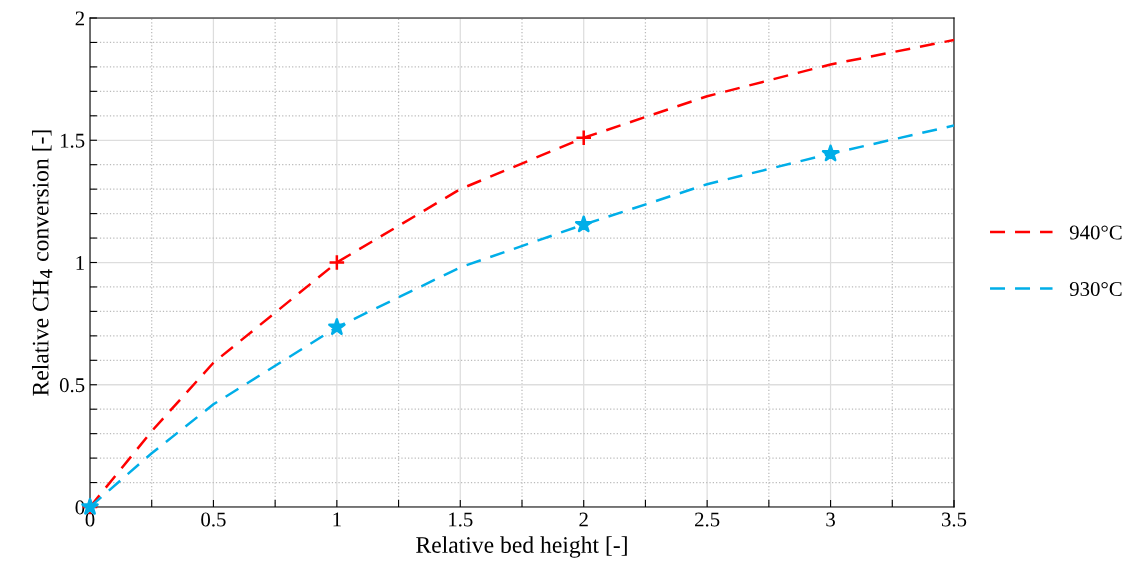 The height and width of the screenshot is (577, 1147). What do you see at coordinates (954, 519) in the screenshot?
I see `x-tick-label: 3.5` at bounding box center [954, 519].